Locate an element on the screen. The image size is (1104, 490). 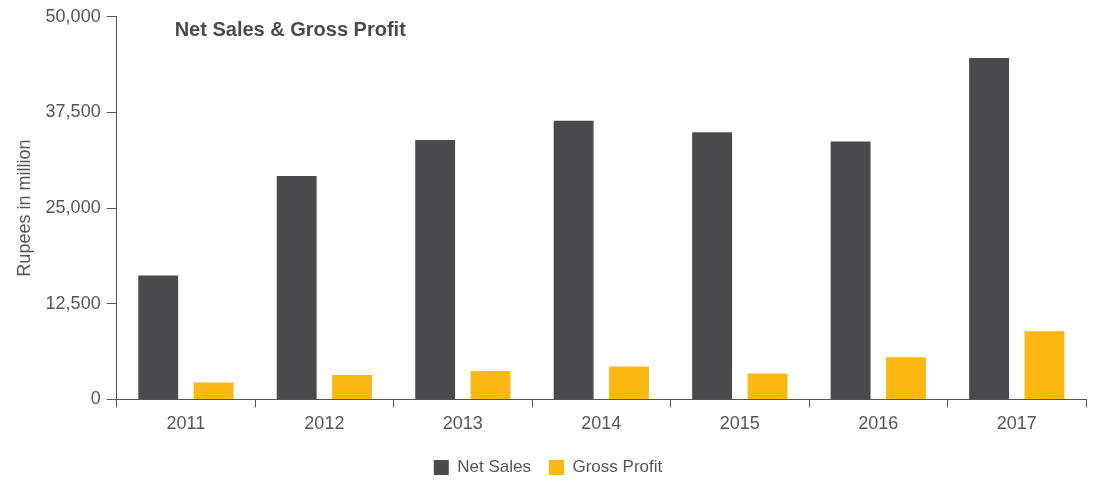
y-tick-label: 50,000 is located at coordinates (73, 15).